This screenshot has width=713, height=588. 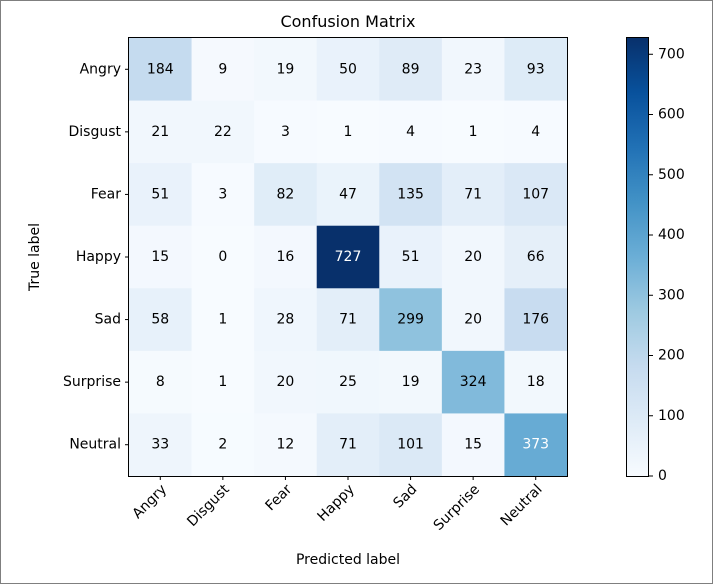 I want to click on x-axis-ticks: Angry Disgust Fear Happy Sad Surprise Neutral, so click(x=338, y=505).